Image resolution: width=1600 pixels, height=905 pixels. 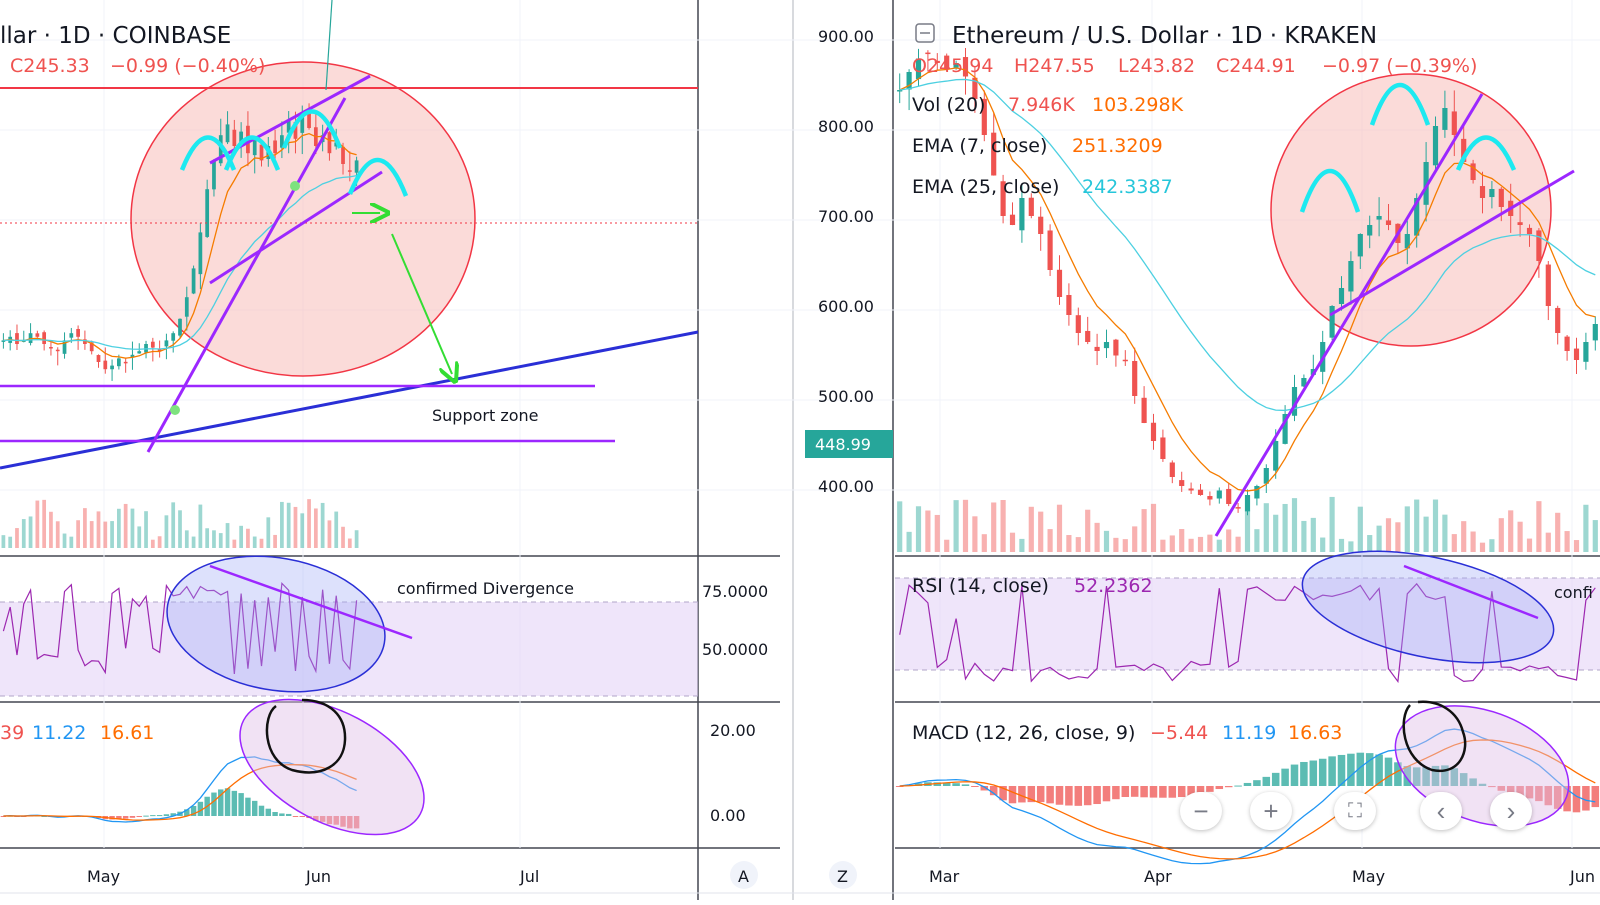 I want to click on left-macd-v3: 16.61, so click(x=127, y=733).